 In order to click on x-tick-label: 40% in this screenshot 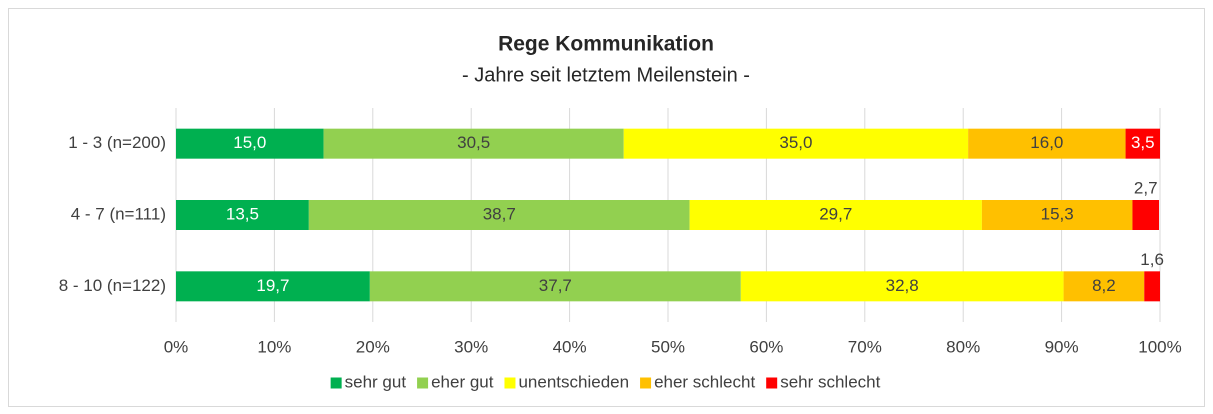, I will do `click(570, 346)`.